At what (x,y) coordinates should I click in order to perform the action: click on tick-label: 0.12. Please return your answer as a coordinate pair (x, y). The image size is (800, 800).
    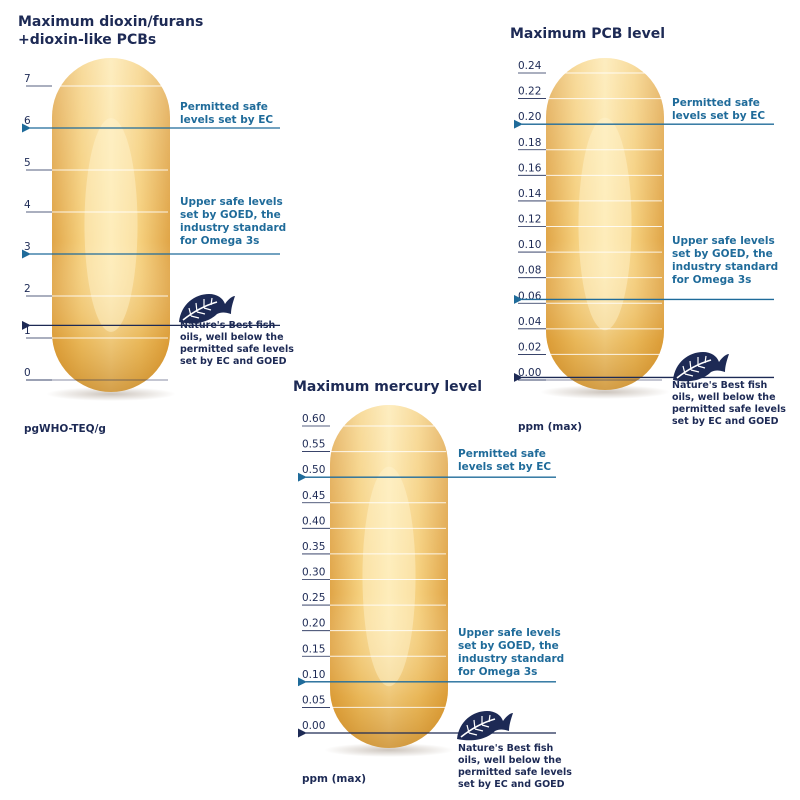
    Looking at the image, I should click on (529, 220).